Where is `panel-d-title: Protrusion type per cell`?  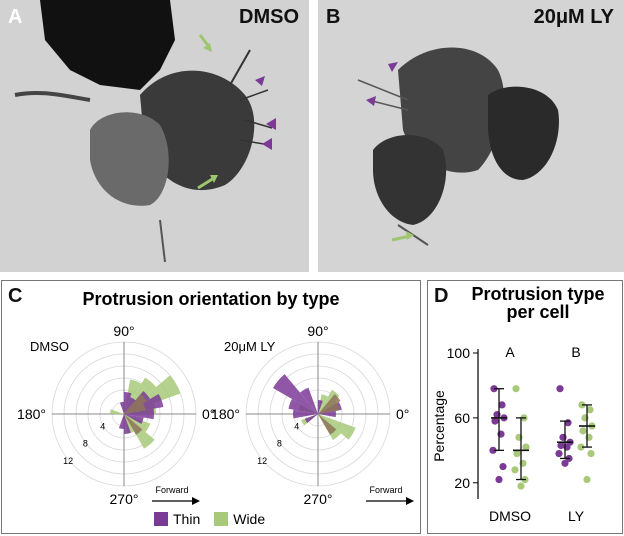
panel-d-title: Protrusion type per cell is located at coordinates (538, 303).